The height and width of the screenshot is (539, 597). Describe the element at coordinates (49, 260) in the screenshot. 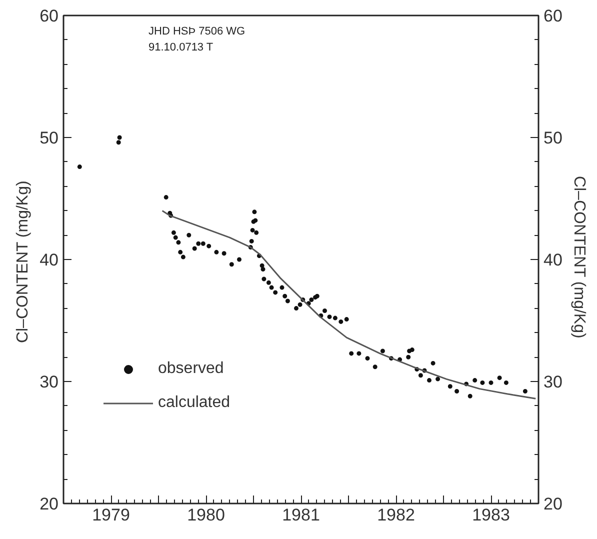

I see `y-tick-label: 40` at that location.